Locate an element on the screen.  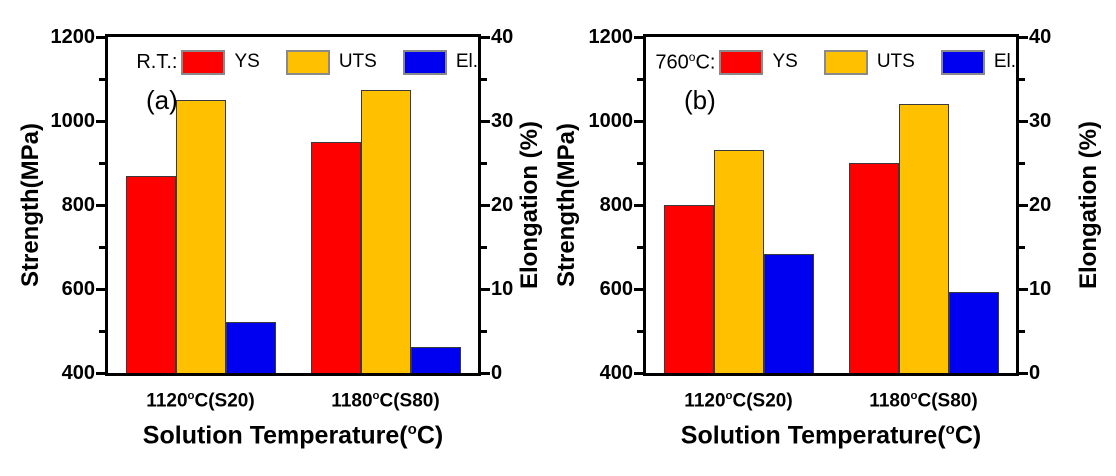
panel-label: (b) is located at coordinates (700, 100).